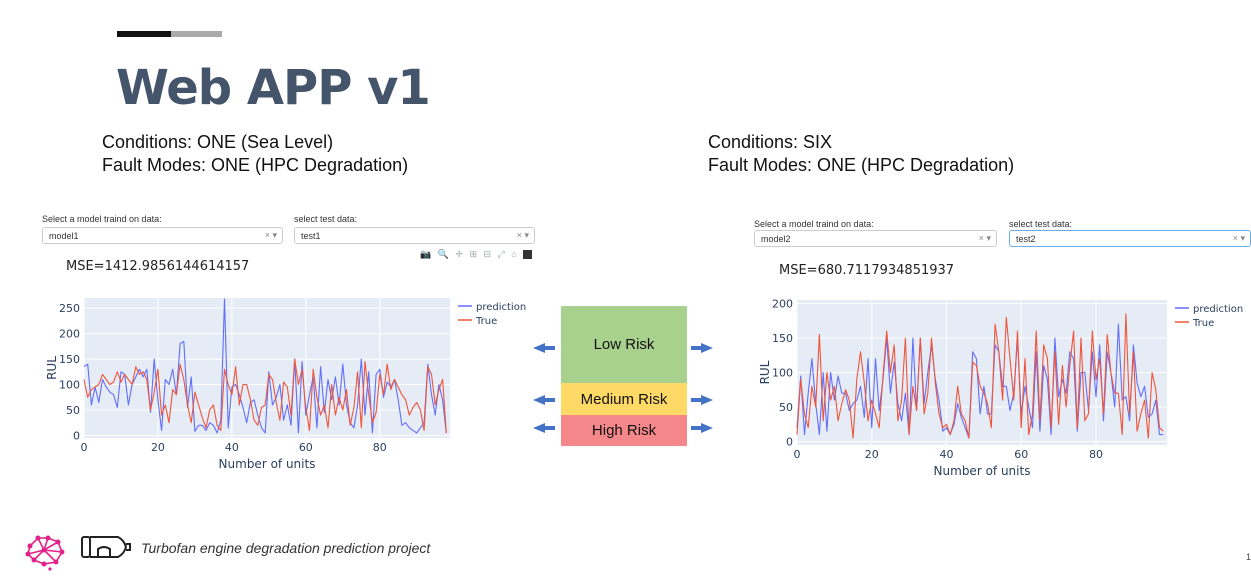  Describe the element at coordinates (1026, 239) in the screenshot. I see `right-test-value: test2` at that location.